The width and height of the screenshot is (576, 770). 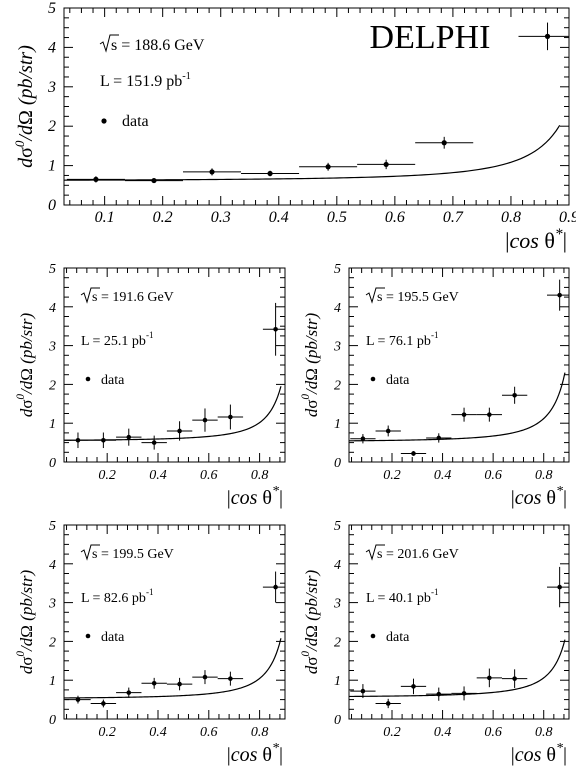 I want to click on luminosity-label: L = 76.1 pb-1, so click(x=402, y=339).